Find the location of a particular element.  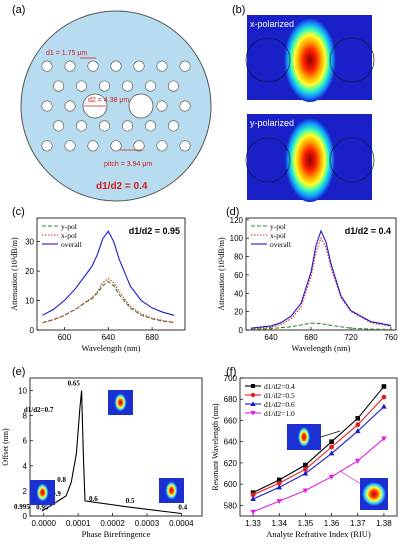

point-label: 0.8 is located at coordinates (61, 480).